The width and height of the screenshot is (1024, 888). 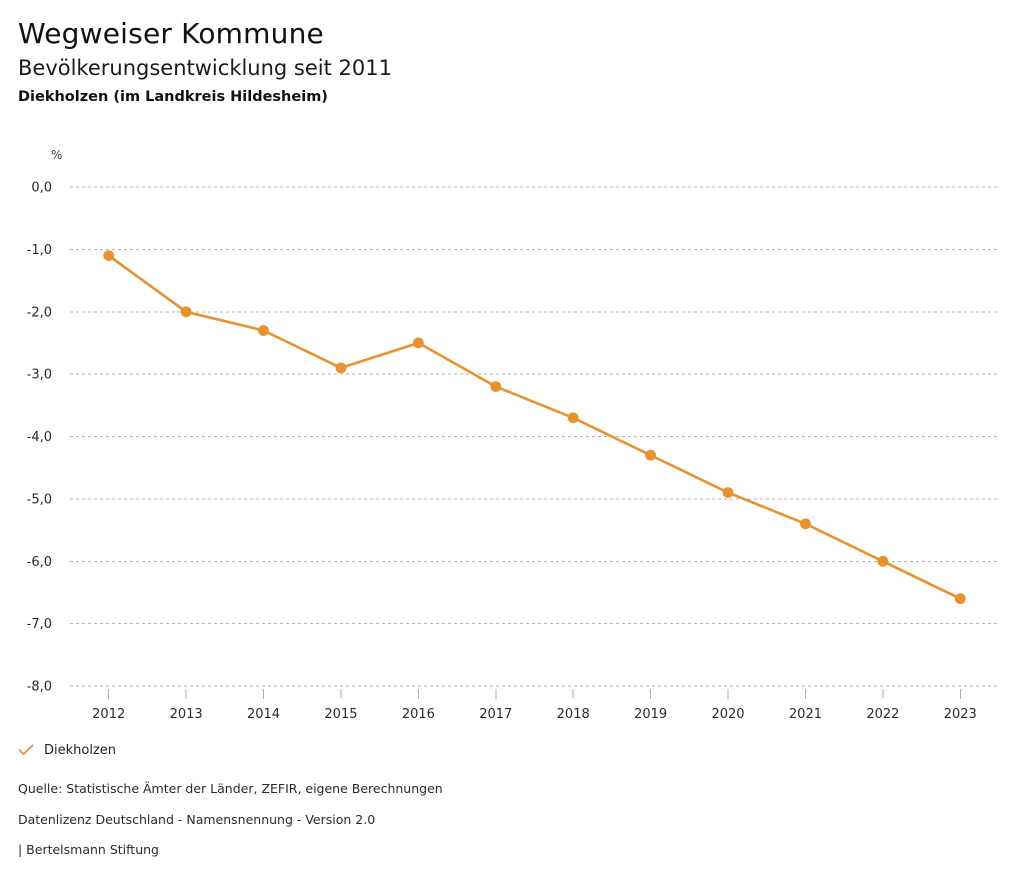 I want to click on y-axis-tick-labels: 0,0 -1,0 -2,0 -3,0 -4,0 -5,0 -6,0 -7,0 -8,0, so click(x=39, y=438).